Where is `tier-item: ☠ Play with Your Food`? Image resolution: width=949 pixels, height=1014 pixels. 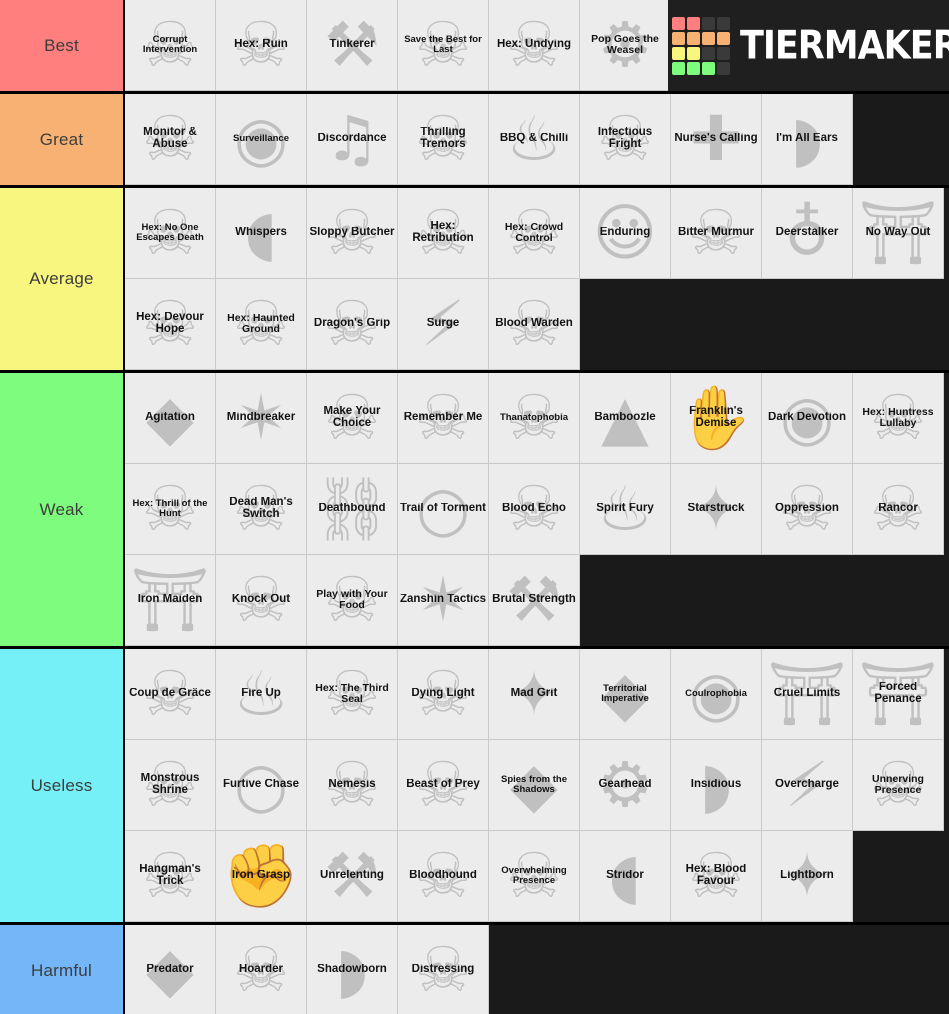 tier-item: ☠ Play with Your Food is located at coordinates (352, 600).